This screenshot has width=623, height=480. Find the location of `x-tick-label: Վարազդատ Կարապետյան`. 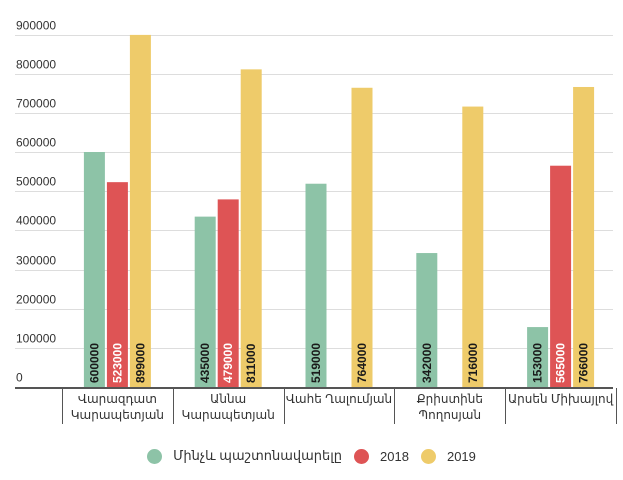

x-tick-label: Վարազդատ Կարապետյան is located at coordinates (117, 407).